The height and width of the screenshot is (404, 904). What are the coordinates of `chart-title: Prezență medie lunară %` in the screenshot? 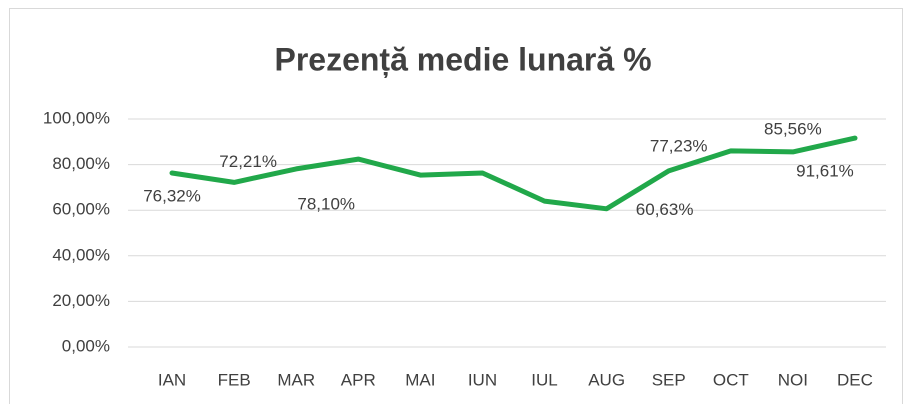 It's located at (462, 59).